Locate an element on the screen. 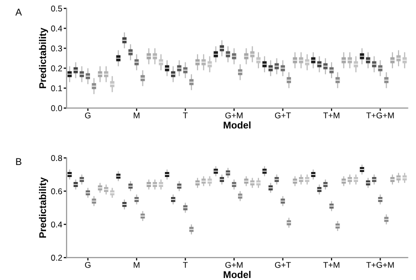 The height and width of the screenshot is (280, 416). y-tick-label: 0.1 is located at coordinates (56, 88).